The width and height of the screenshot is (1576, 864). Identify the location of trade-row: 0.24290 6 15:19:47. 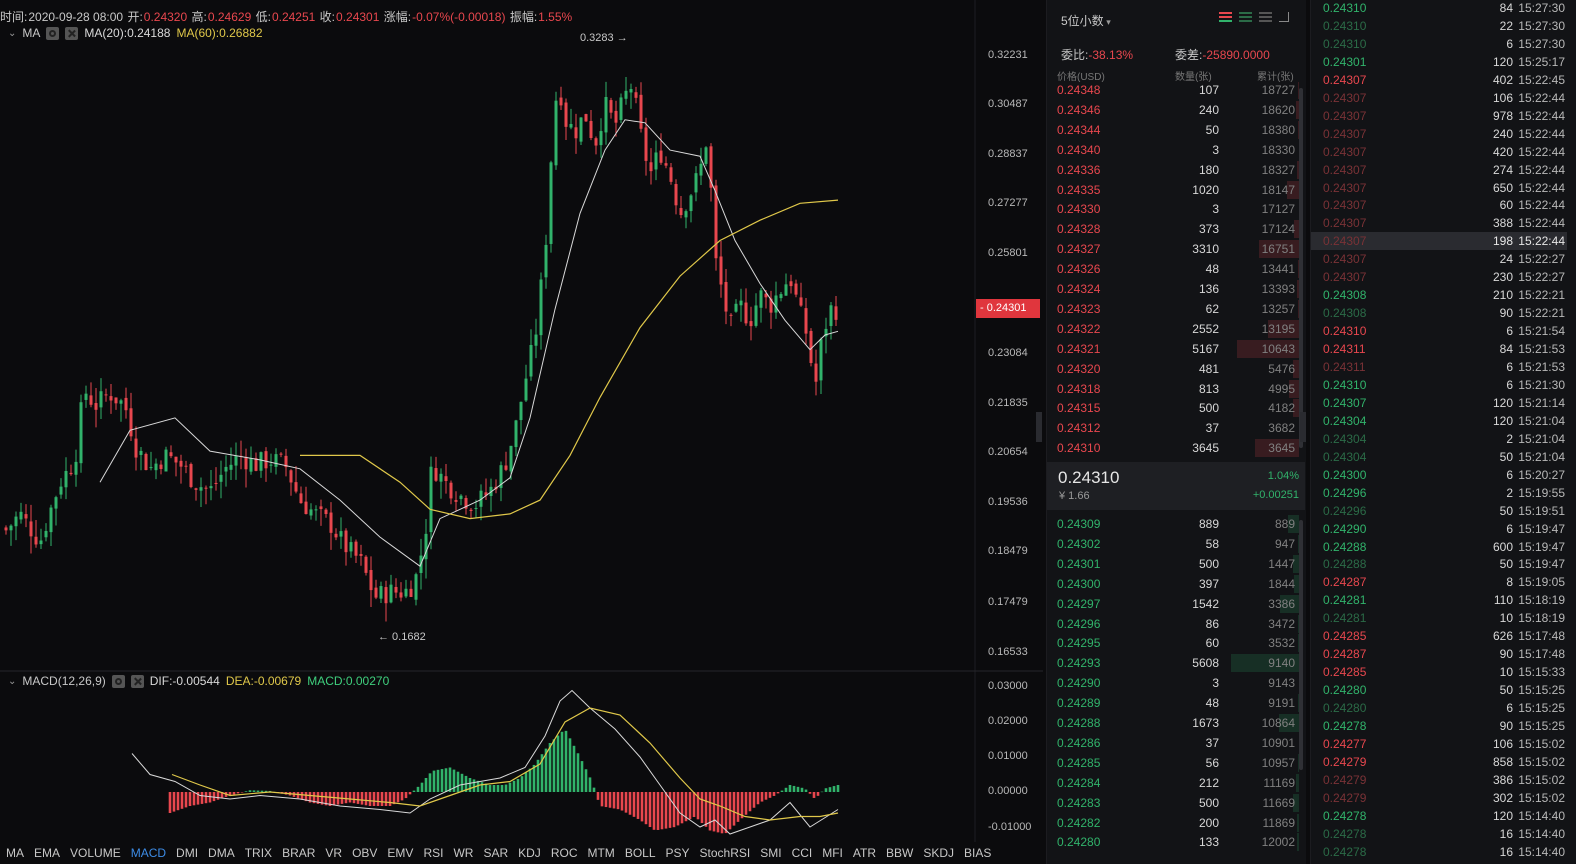
(1439, 529).